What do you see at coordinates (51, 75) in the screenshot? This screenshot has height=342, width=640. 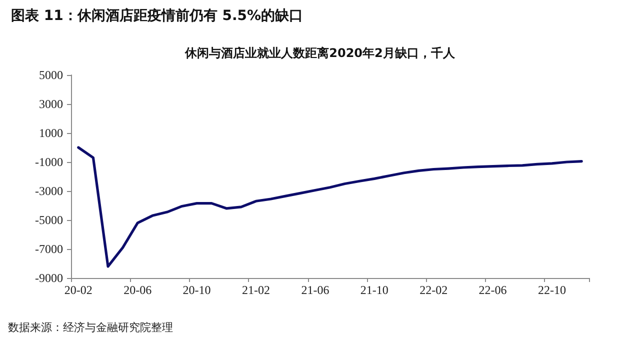 I see `y-tick-label: 5000` at bounding box center [51, 75].